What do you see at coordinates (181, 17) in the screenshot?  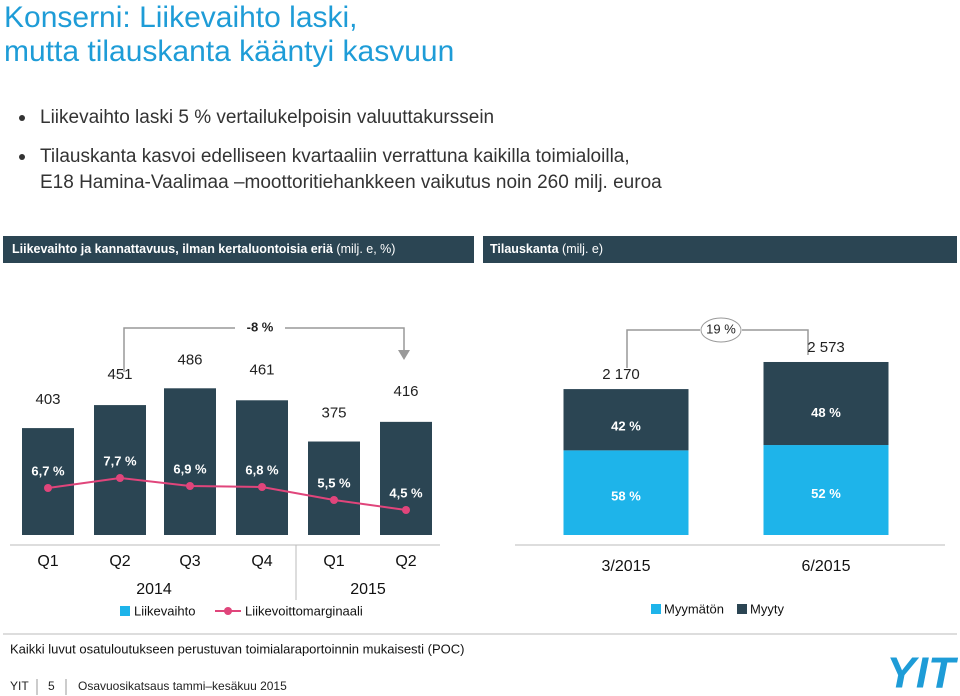 I see `title: Konserni: Liikevaihto laski,` at bounding box center [181, 17].